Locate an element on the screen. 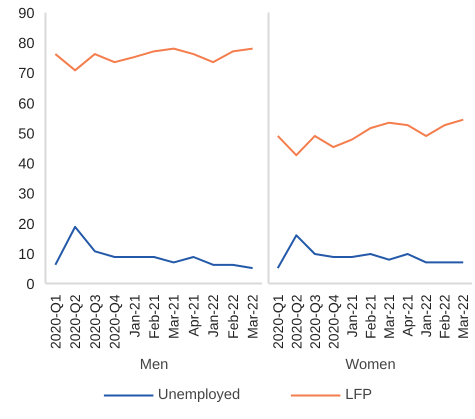  y-tick-label: 0 is located at coordinates (30, 285).